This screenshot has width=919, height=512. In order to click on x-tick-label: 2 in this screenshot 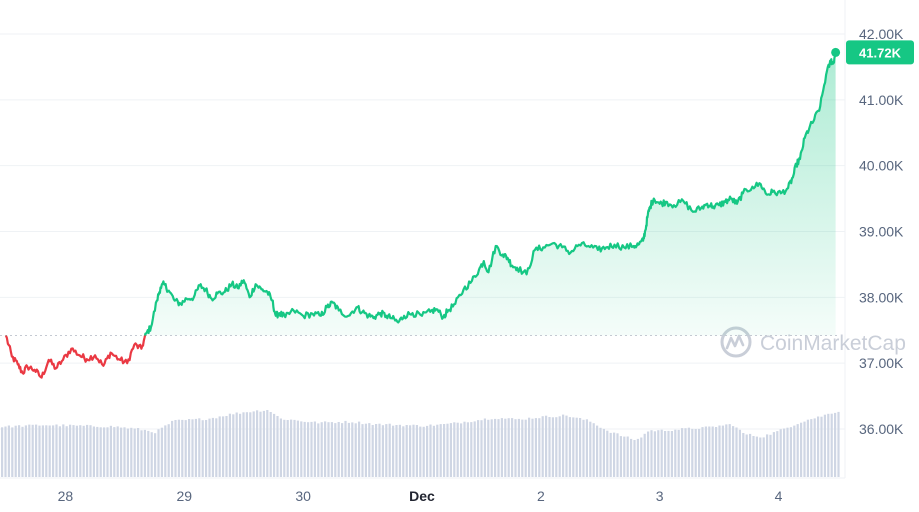, I will do `click(541, 496)`.